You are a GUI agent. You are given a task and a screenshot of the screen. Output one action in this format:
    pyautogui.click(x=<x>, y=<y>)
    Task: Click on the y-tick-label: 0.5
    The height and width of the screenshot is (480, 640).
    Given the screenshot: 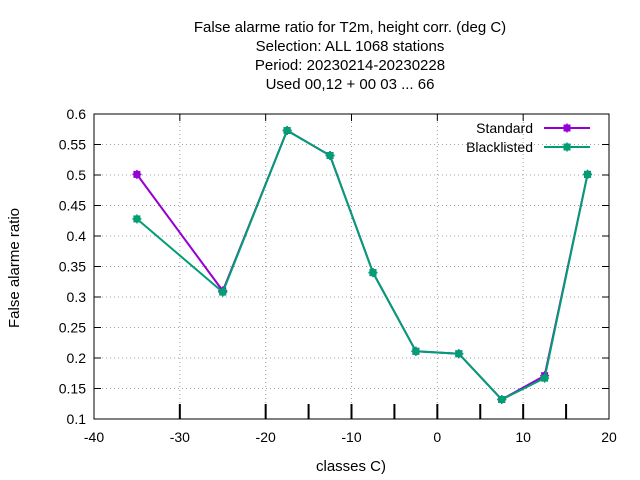 What is the action you would take?
    pyautogui.click(x=77, y=175)
    